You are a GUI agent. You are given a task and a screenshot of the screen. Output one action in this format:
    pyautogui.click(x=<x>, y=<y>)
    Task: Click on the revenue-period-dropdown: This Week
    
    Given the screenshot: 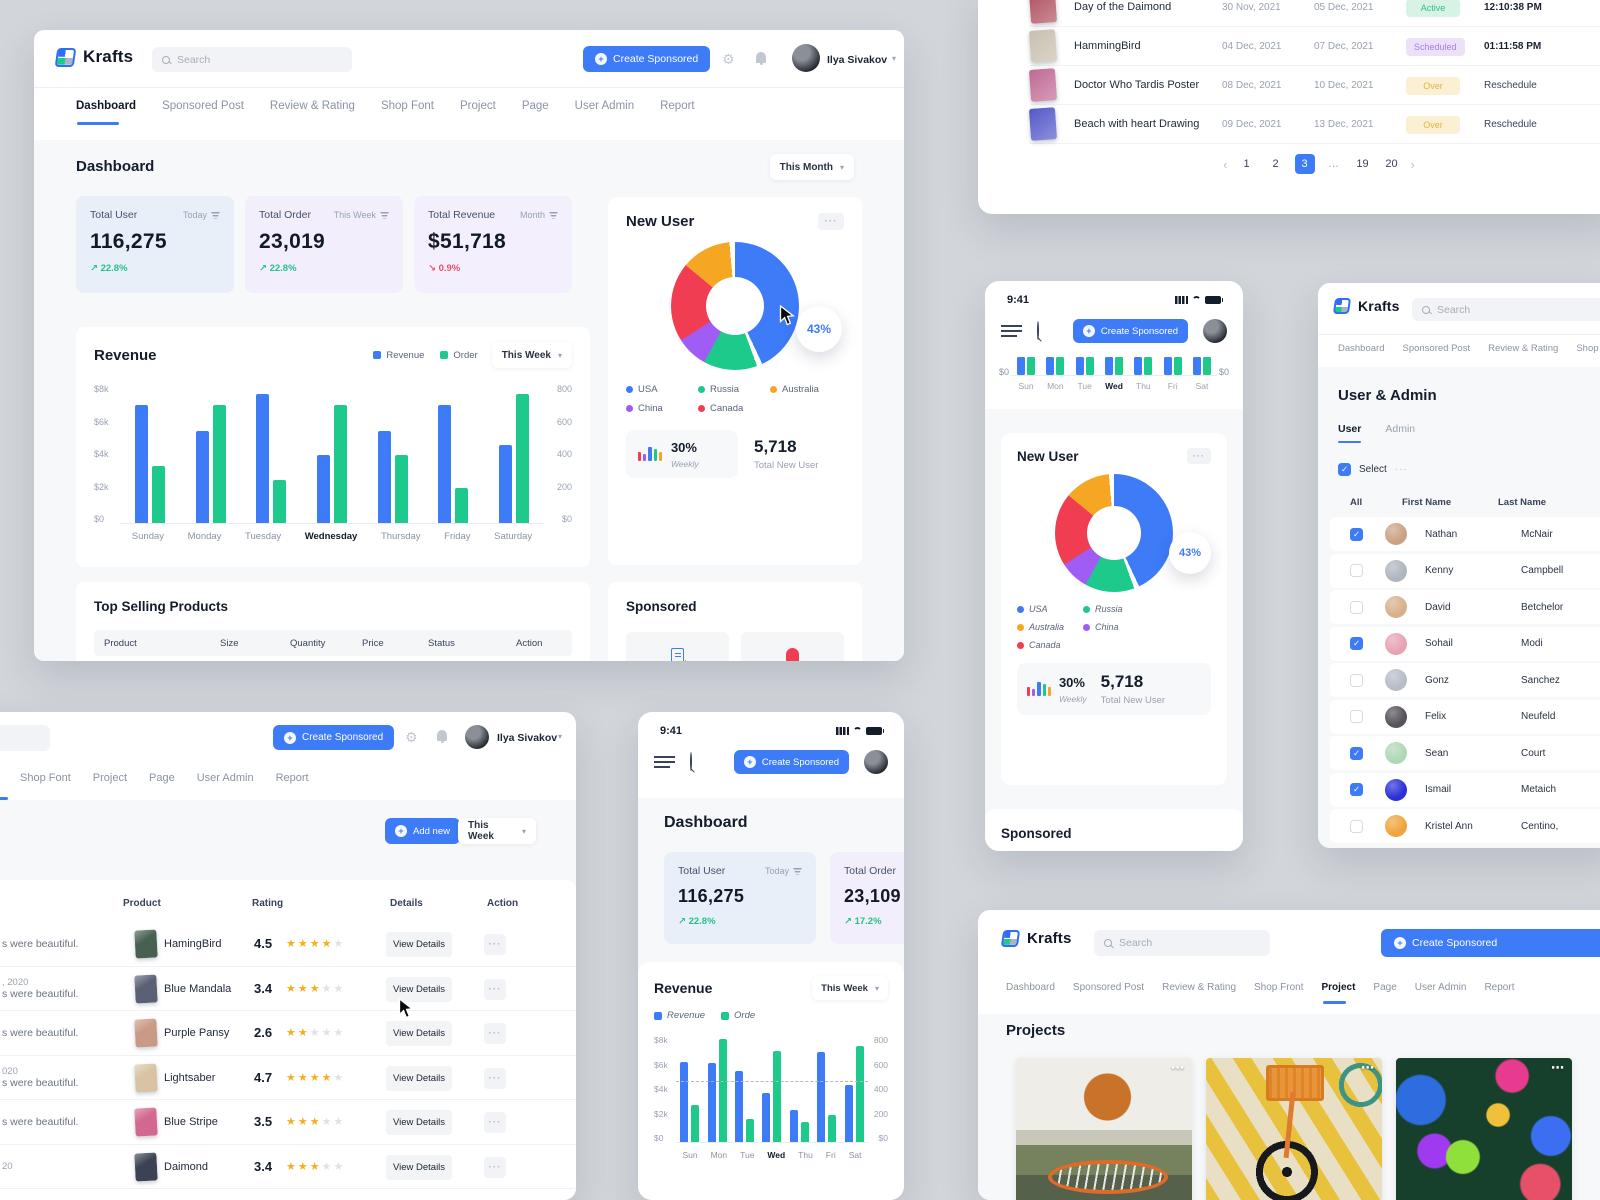 What is the action you would take?
    pyautogui.click(x=531, y=355)
    